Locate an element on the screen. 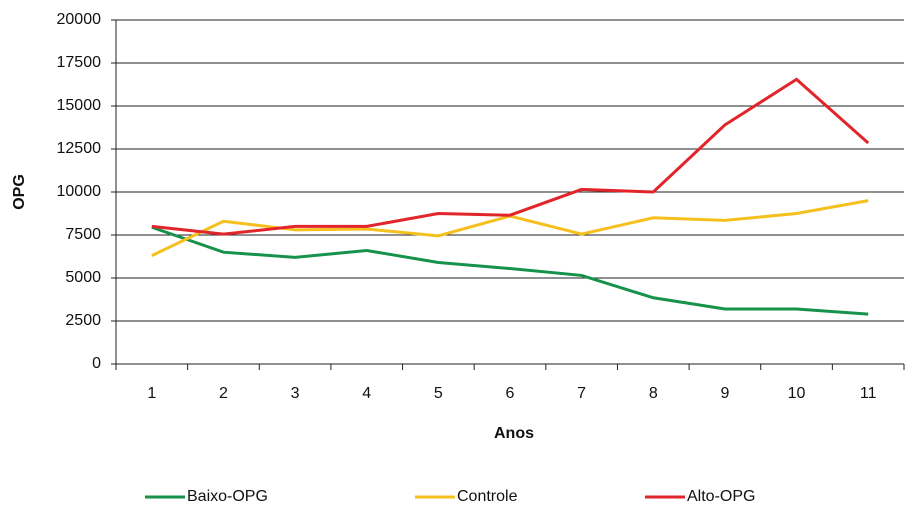  x-tick-label: 6 is located at coordinates (510, 393).